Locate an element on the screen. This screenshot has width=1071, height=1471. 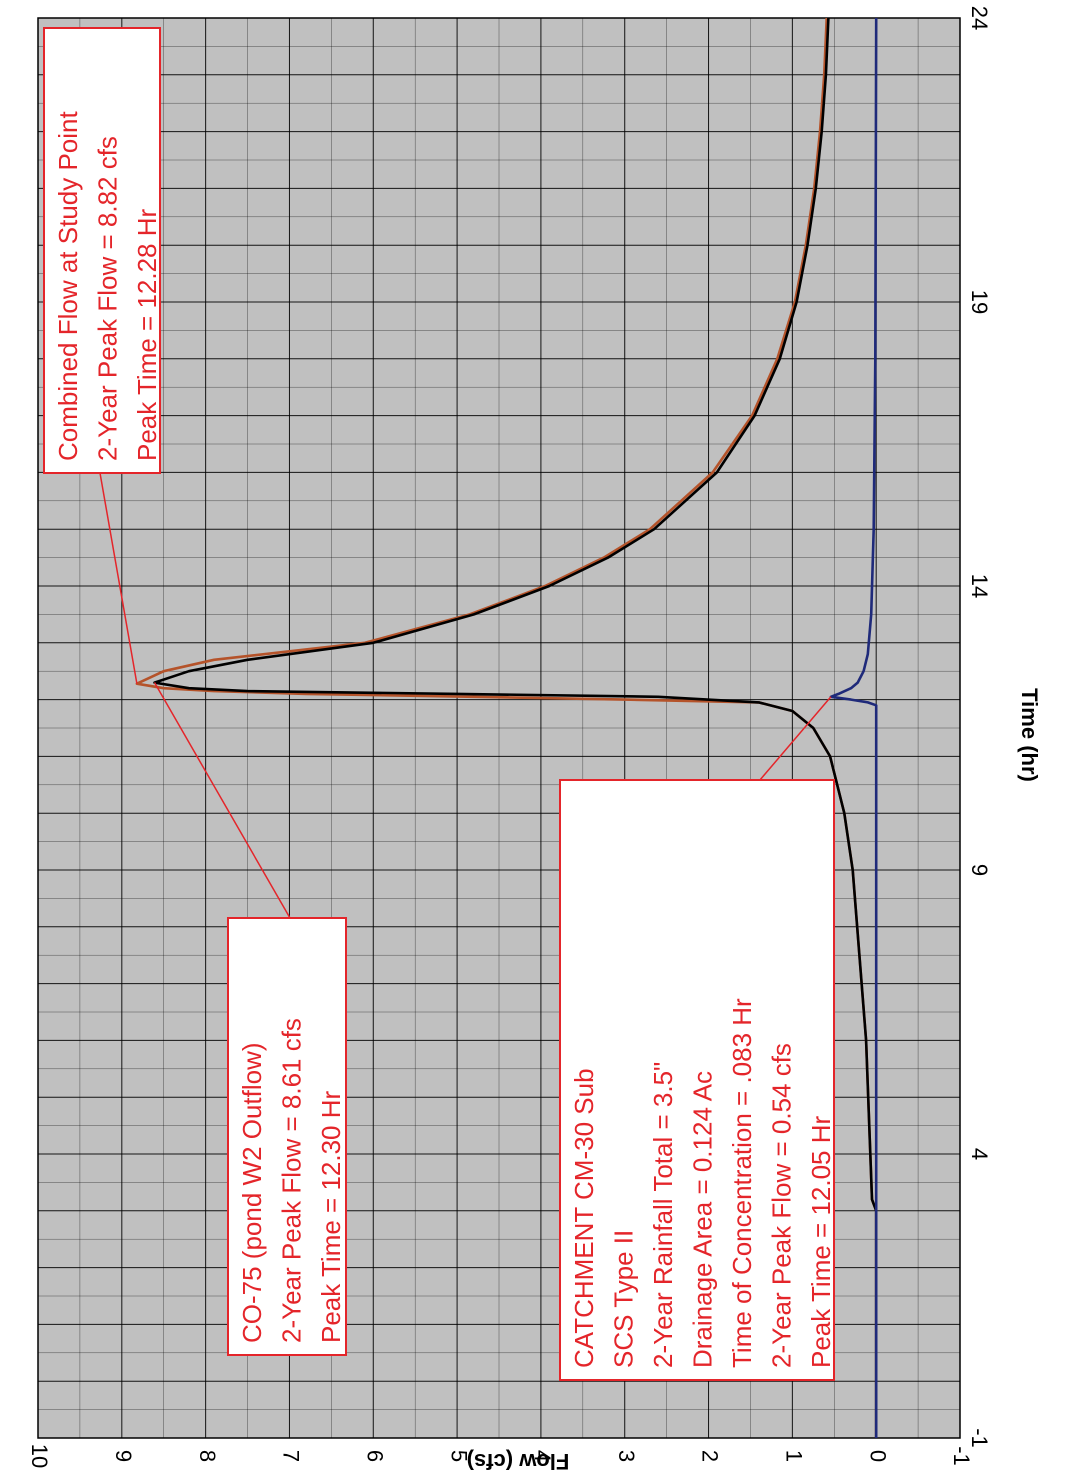
y-tick-label: 8 is located at coordinates (207, 1456).